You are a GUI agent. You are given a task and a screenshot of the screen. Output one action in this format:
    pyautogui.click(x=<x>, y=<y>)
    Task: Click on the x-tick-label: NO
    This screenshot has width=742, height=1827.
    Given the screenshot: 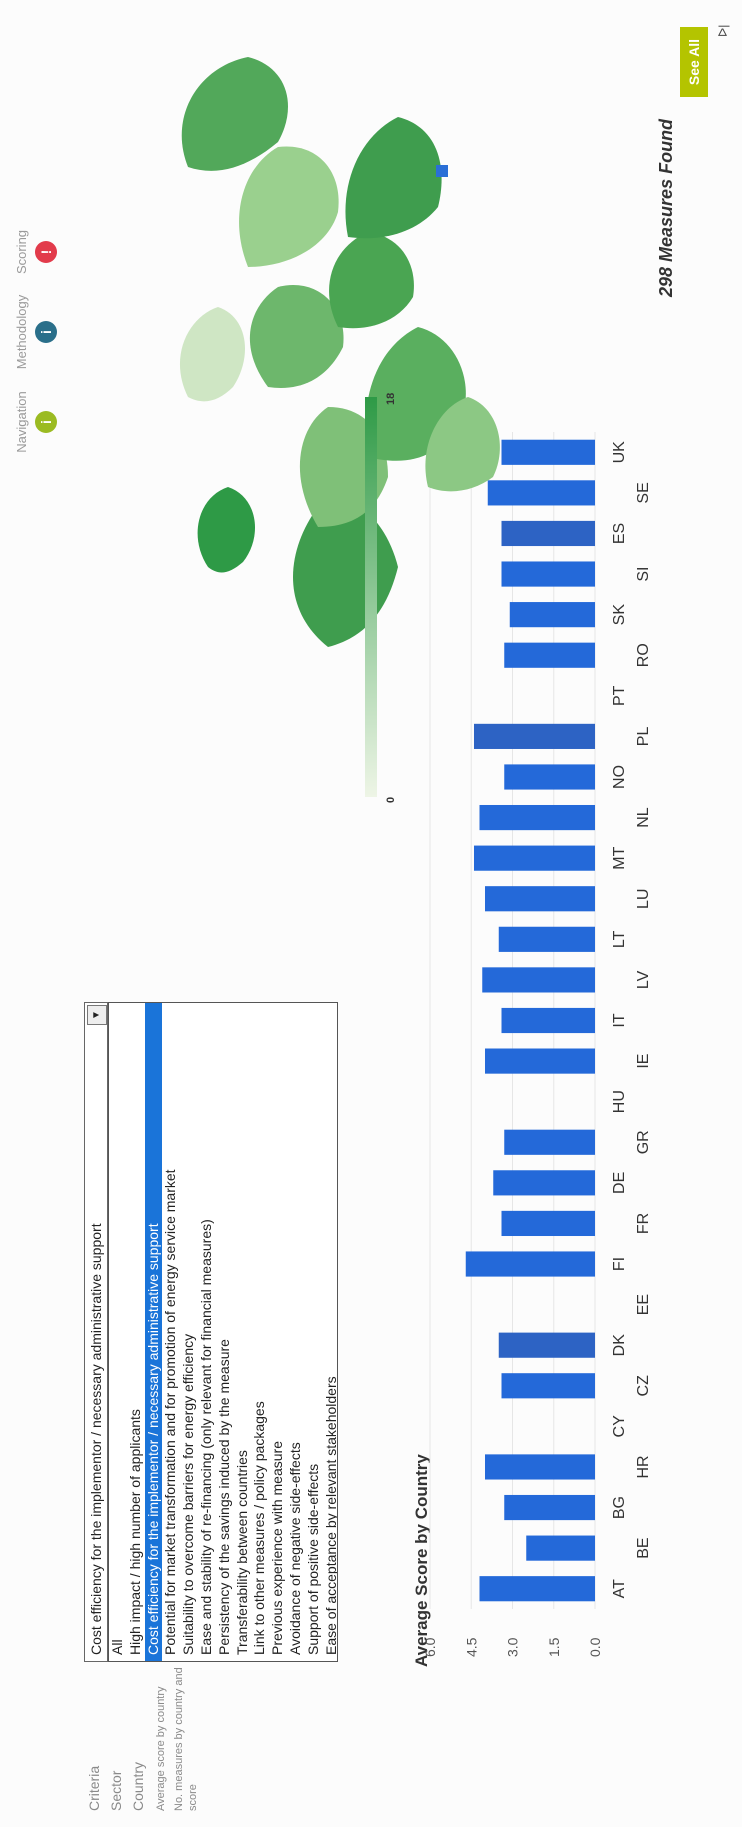 What is the action you would take?
    pyautogui.click(x=619, y=777)
    